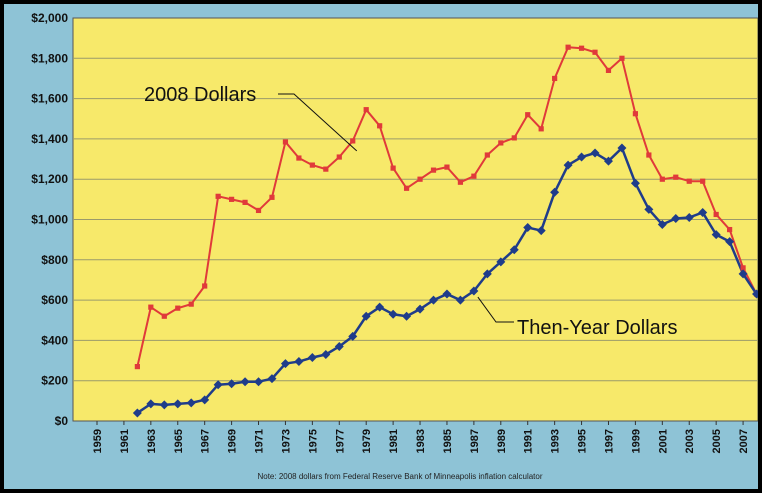  What do you see at coordinates (260, 441) in the screenshot?
I see `x-tick-label: 1971` at bounding box center [260, 441].